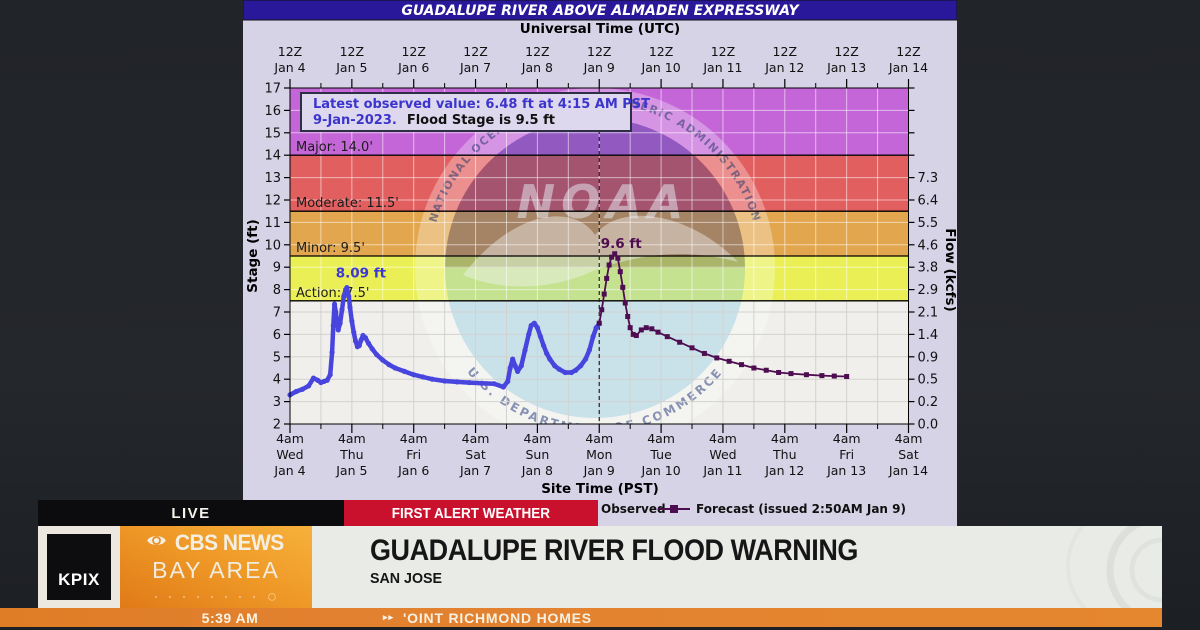 The image size is (1200, 630). What do you see at coordinates (272, 178) in the screenshot?
I see `stage-tick-label: 13` at bounding box center [272, 178].